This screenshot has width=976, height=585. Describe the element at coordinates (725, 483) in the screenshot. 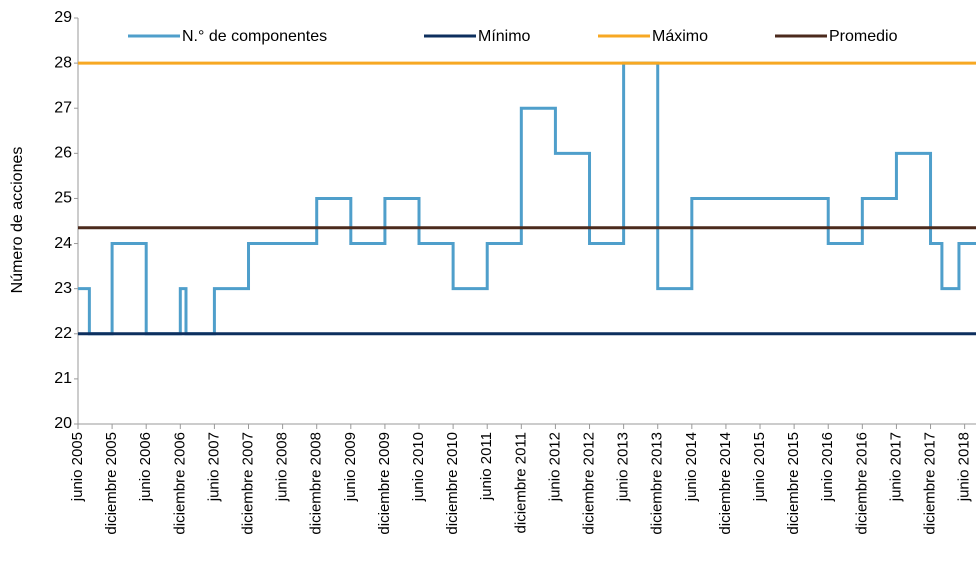

I see `x-tick-label: diciembre 2014` at that location.